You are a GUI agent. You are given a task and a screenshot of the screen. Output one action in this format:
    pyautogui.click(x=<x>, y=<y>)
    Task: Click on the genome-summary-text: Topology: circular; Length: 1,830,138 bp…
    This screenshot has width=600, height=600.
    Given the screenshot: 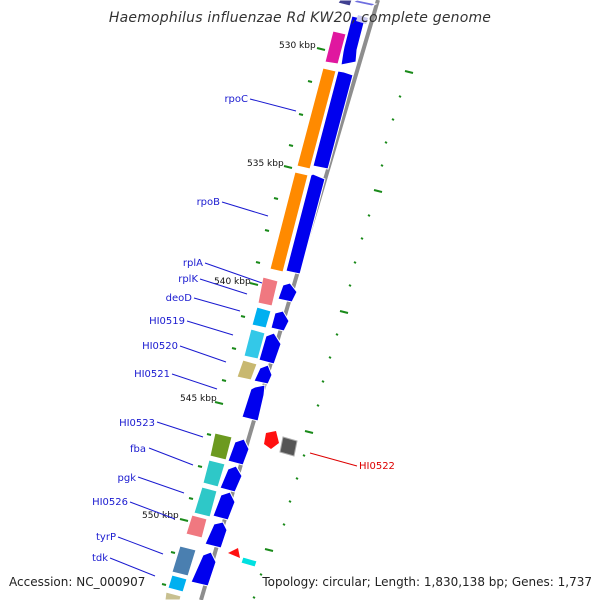 What is the action you would take?
    pyautogui.click(x=427, y=582)
    